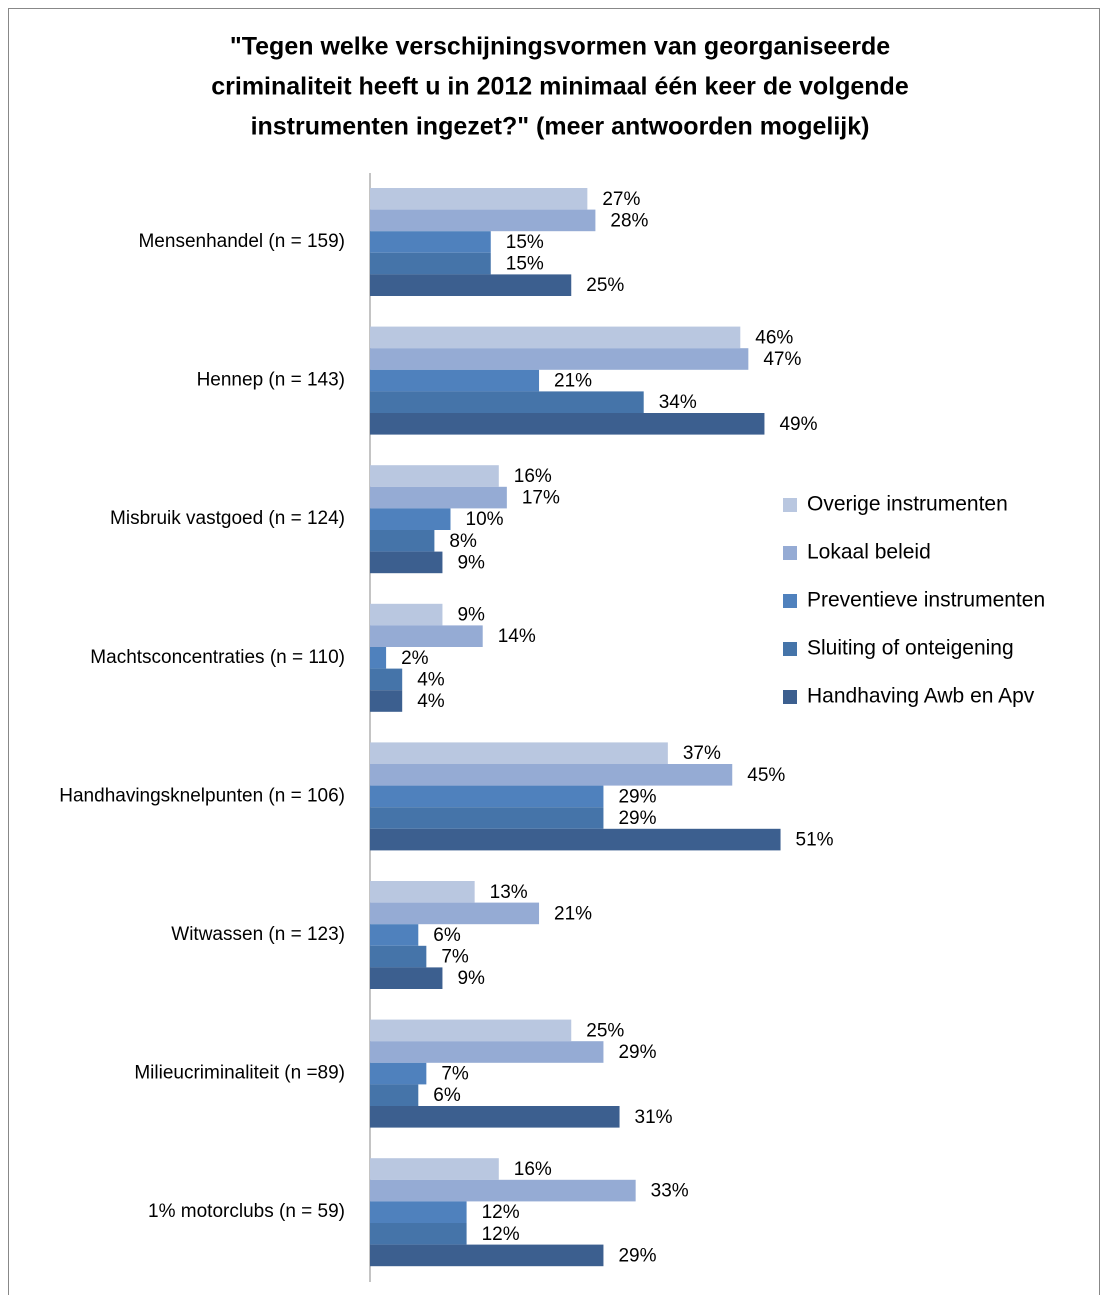 The width and height of the screenshot is (1101, 1295). What do you see at coordinates (271, 380) in the screenshot?
I see `category-label: Hennep (n = 143)` at bounding box center [271, 380].